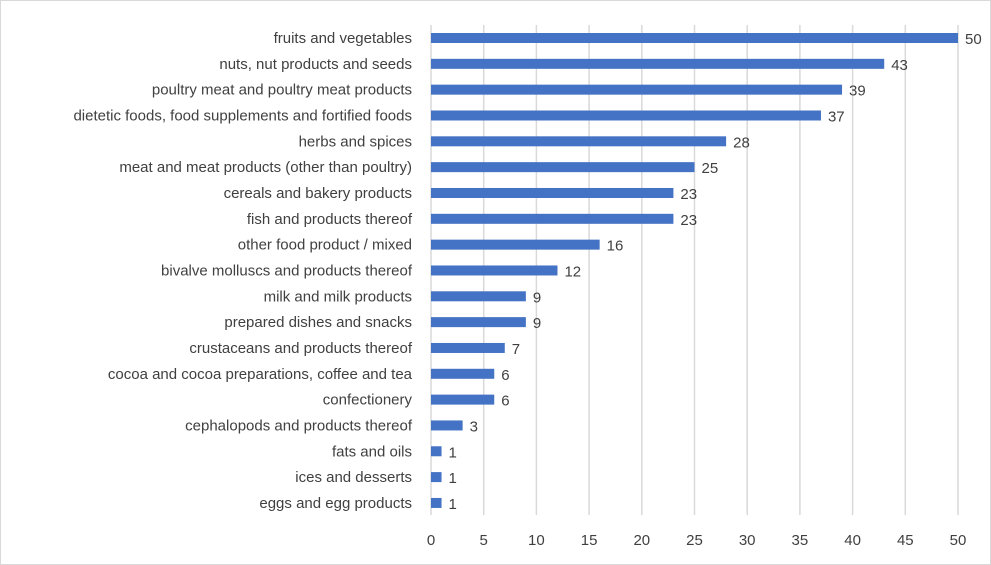 This screenshot has height=565, width=991. What do you see at coordinates (484, 540) in the screenshot?
I see `x-tick-label: 5` at bounding box center [484, 540].